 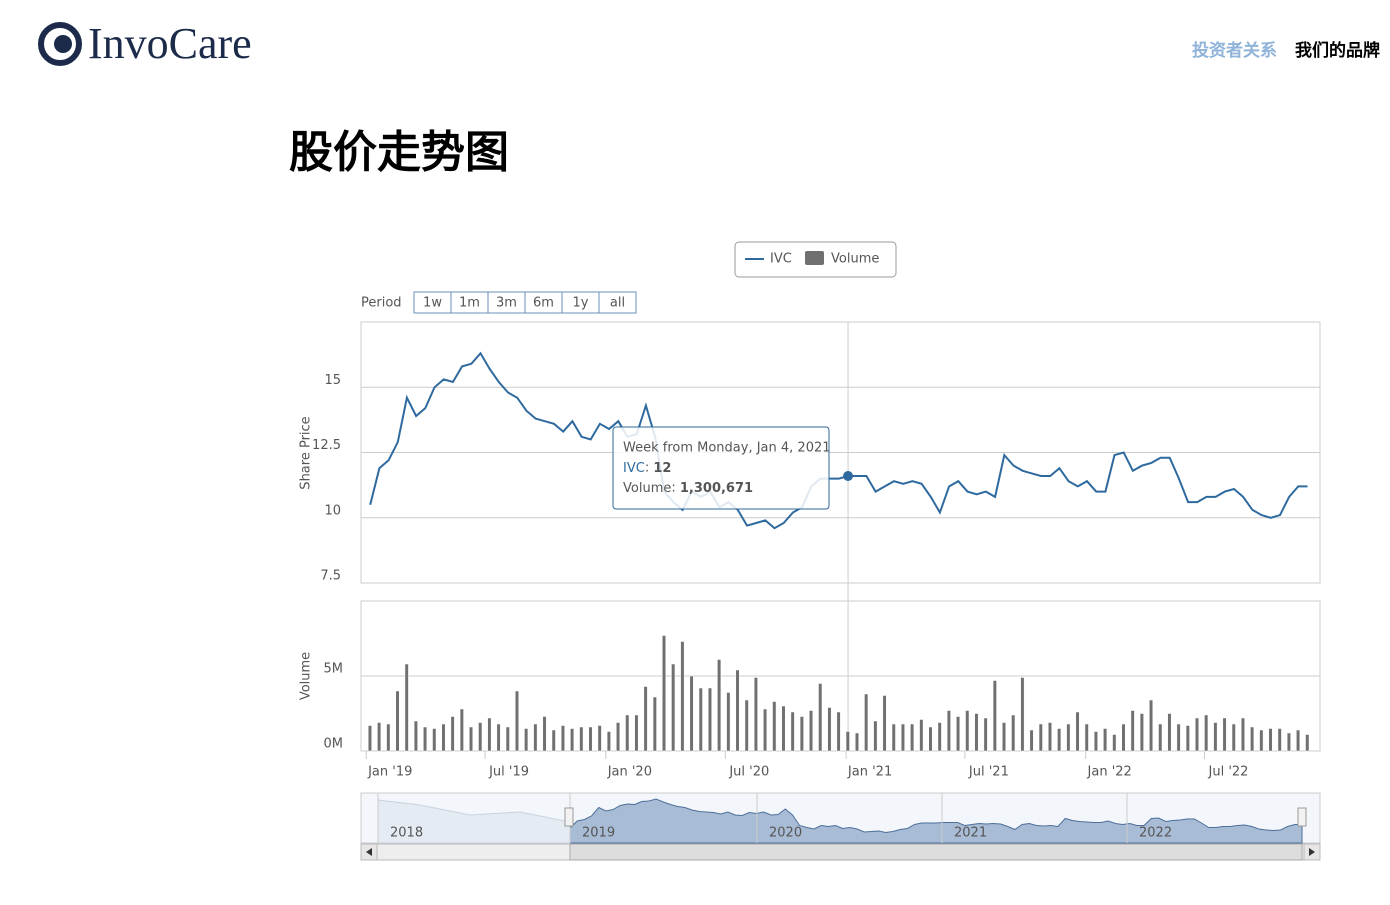 What do you see at coordinates (506, 303) in the screenshot?
I see `period-button-label: 3m` at bounding box center [506, 303].